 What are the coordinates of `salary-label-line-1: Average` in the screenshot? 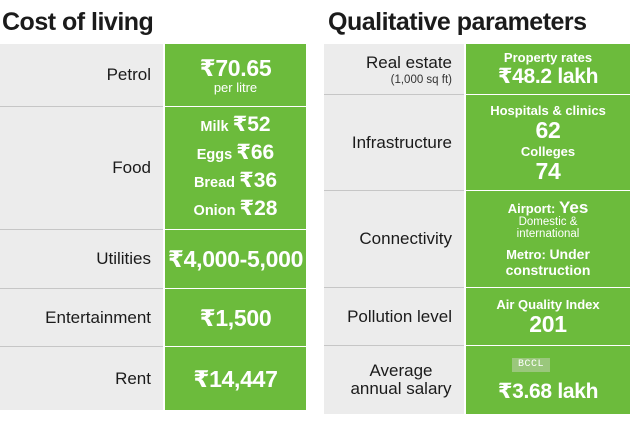 It's located at (401, 370).